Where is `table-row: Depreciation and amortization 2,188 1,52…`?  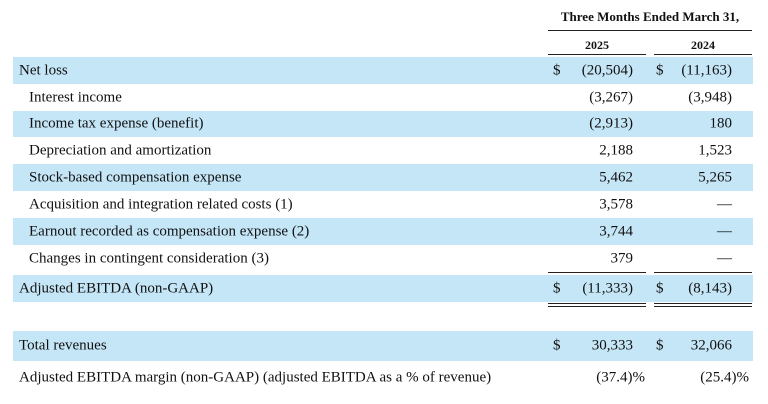 table-row: Depreciation and amortization 2,188 1,52… is located at coordinates (383, 150).